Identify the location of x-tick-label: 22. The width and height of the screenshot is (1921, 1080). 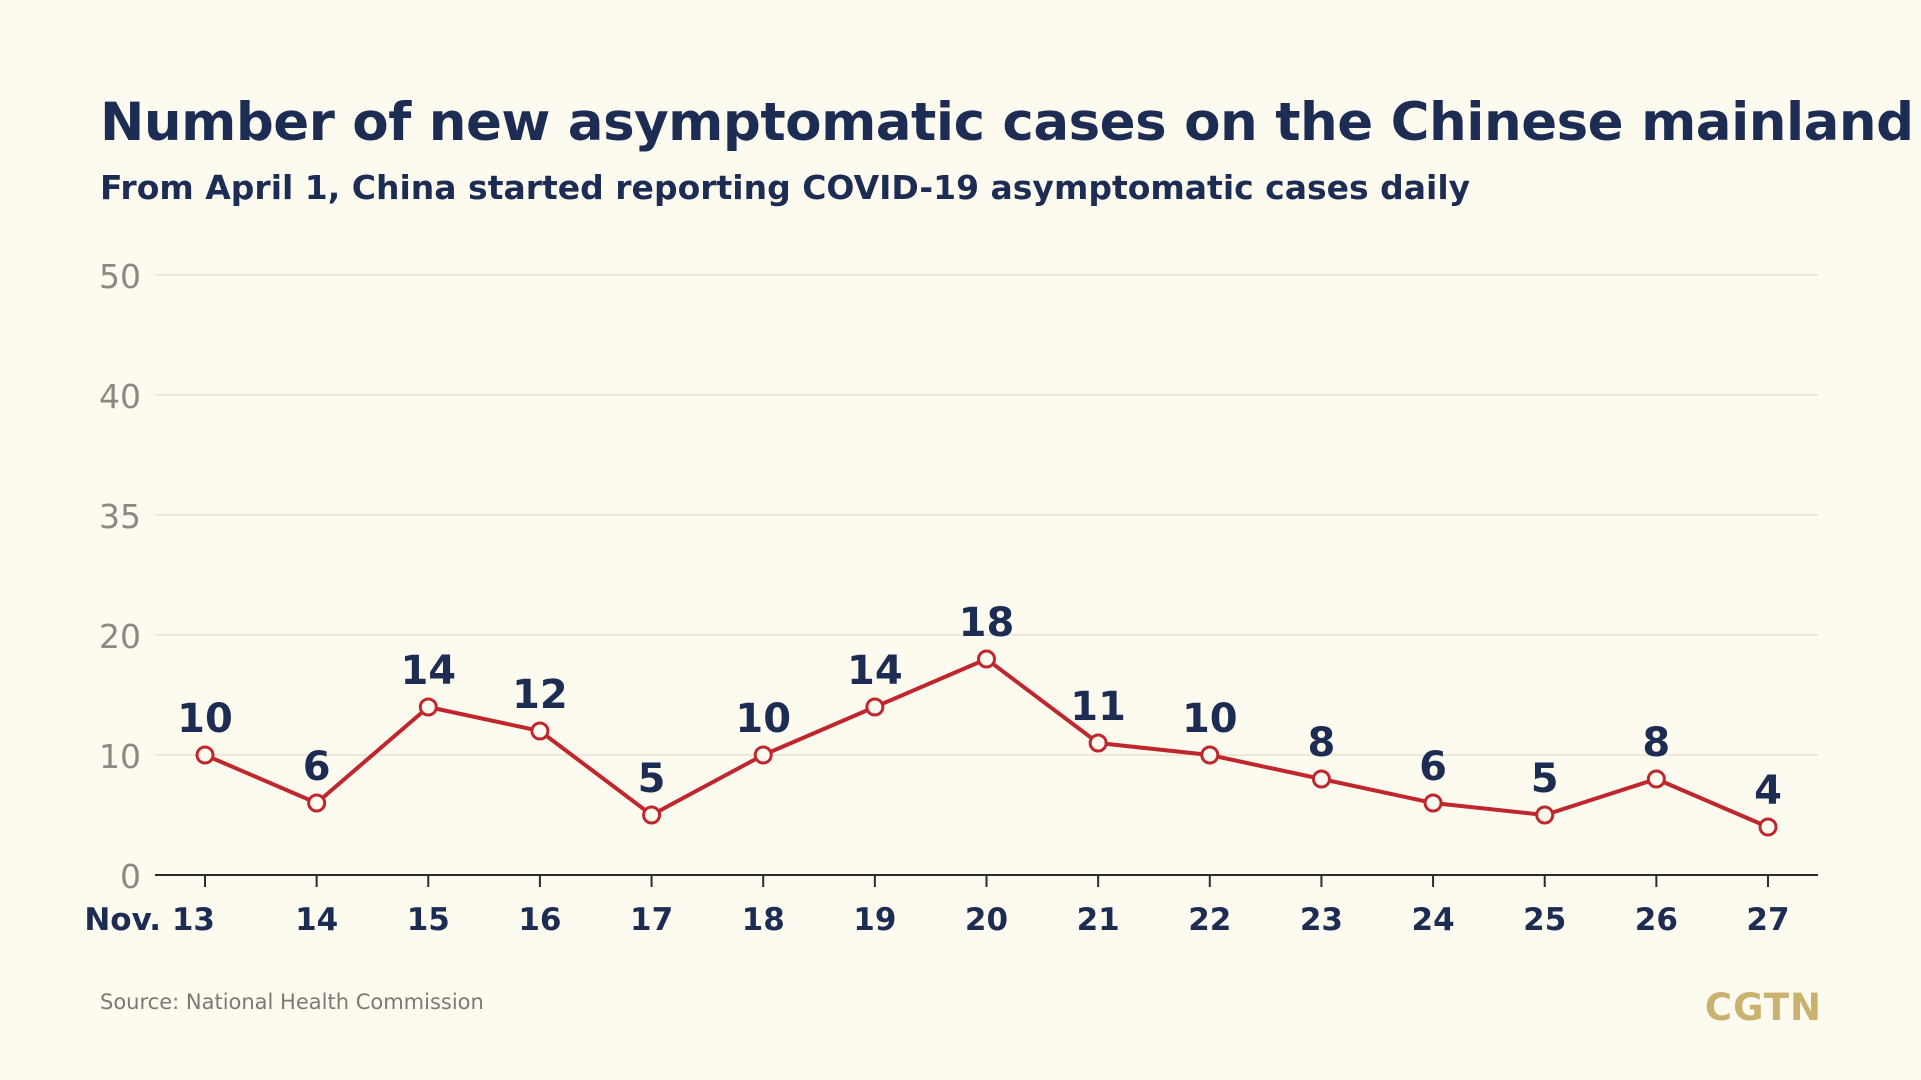
(1209, 920).